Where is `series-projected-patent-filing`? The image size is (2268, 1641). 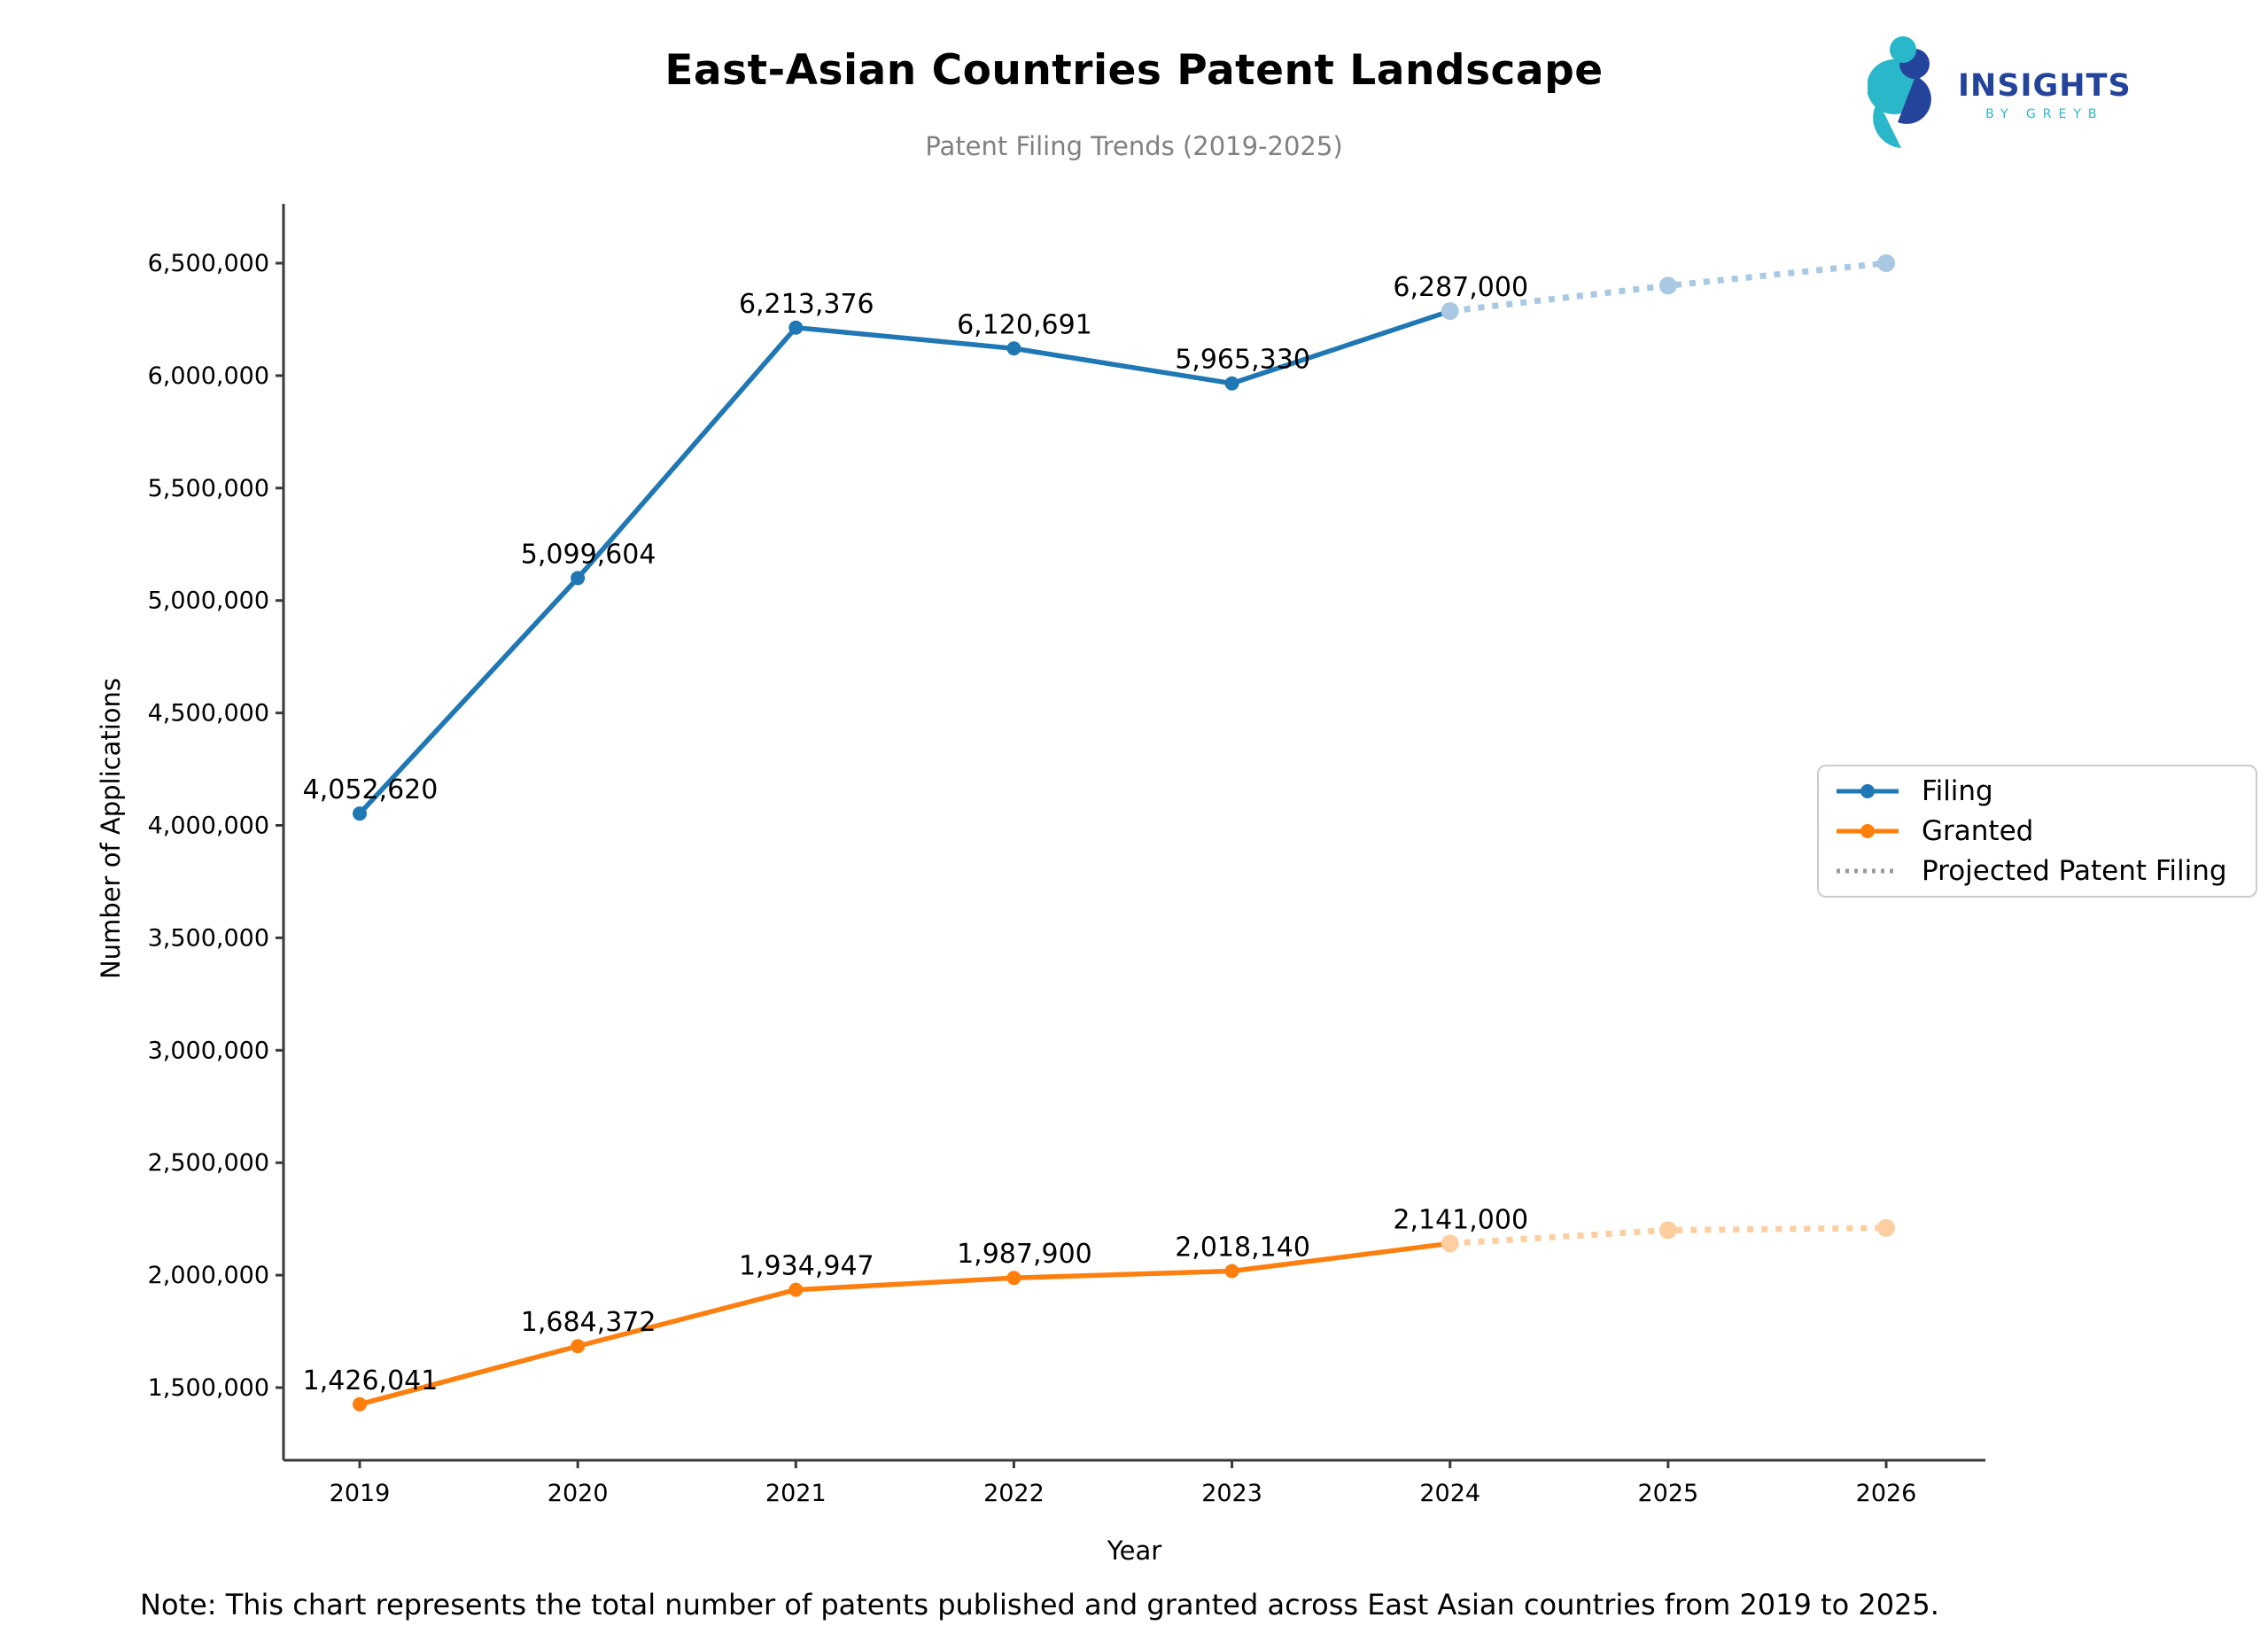 series-projected-patent-filing is located at coordinates (1668, 287).